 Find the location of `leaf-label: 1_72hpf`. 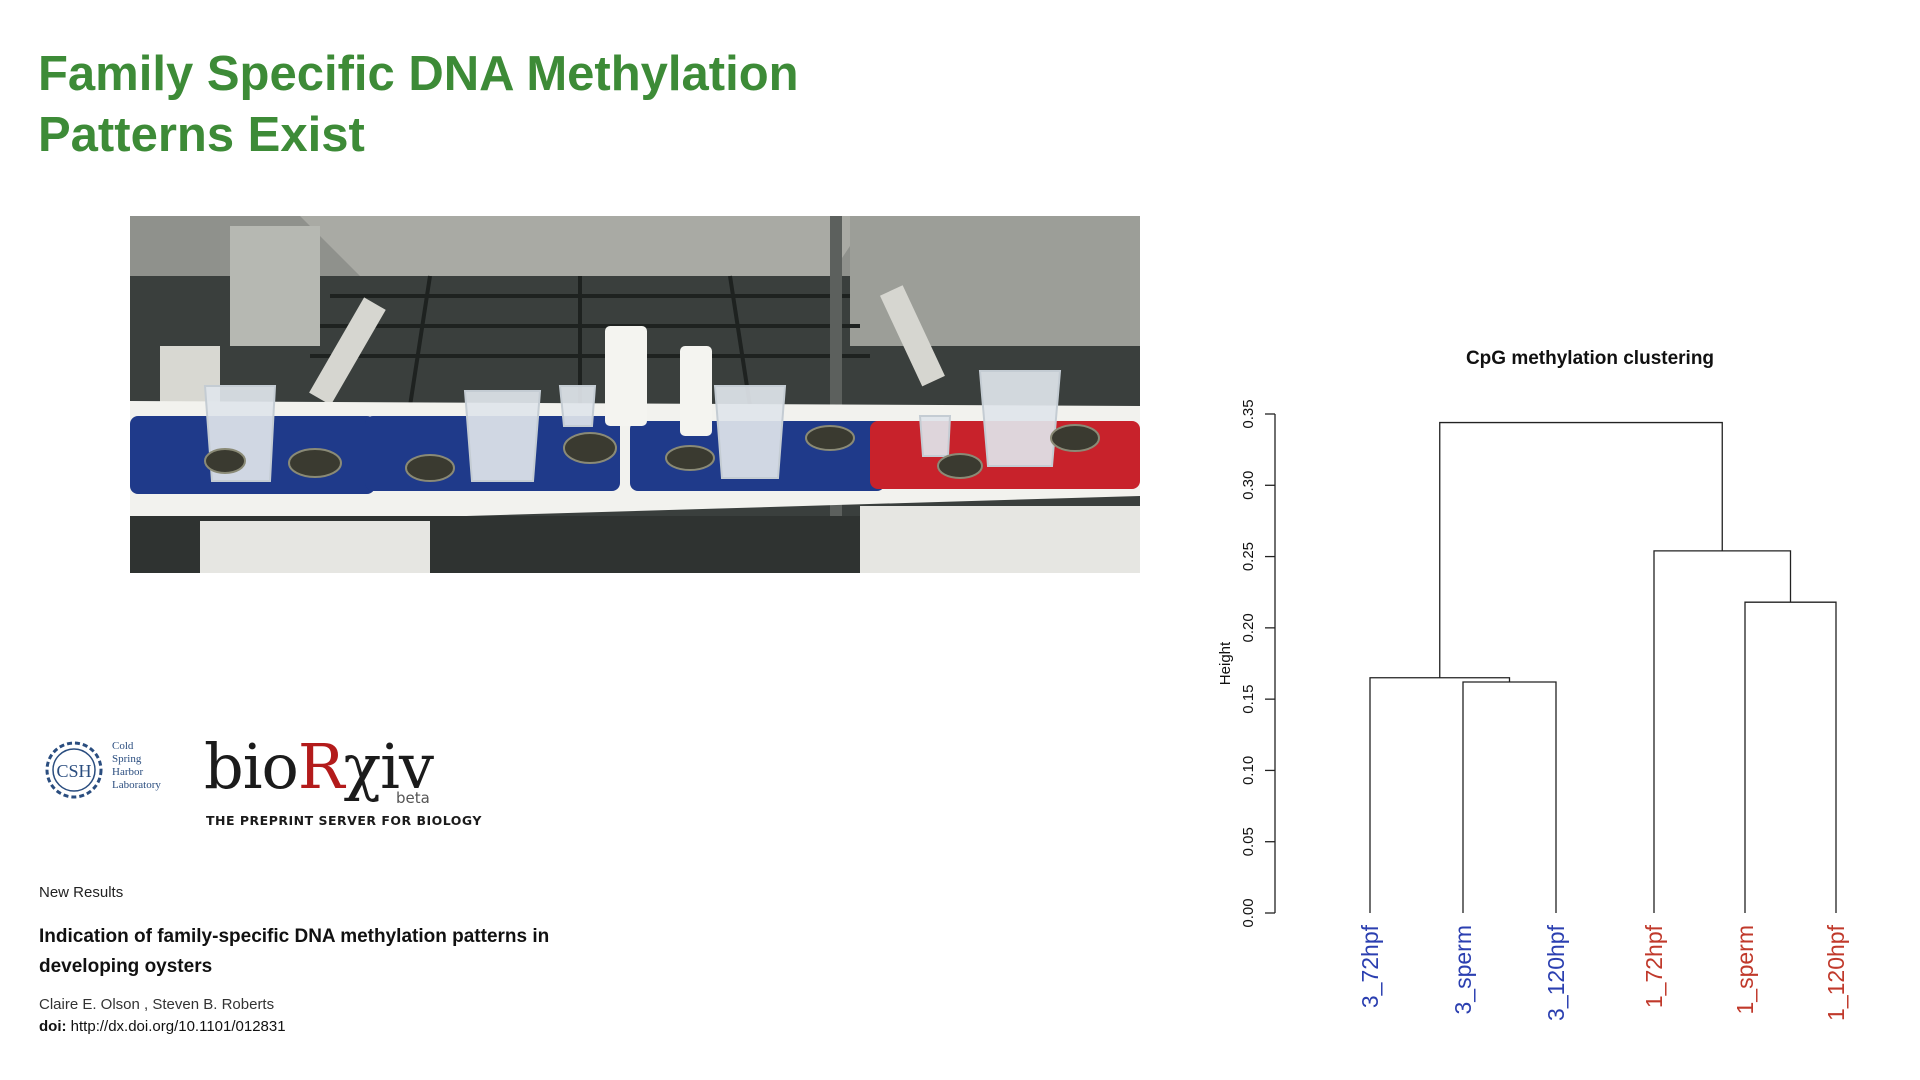

leaf-label: 1_72hpf is located at coordinates (1654, 966).